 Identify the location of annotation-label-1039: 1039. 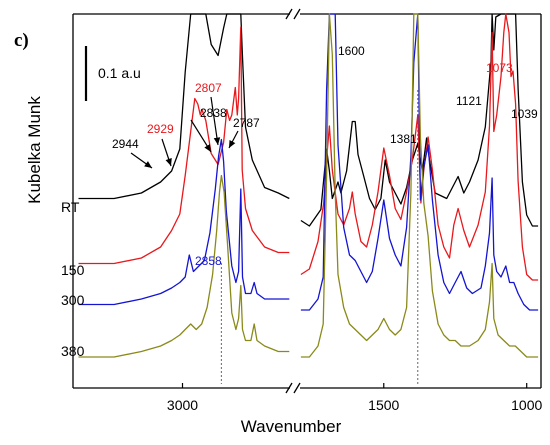
(524, 114).